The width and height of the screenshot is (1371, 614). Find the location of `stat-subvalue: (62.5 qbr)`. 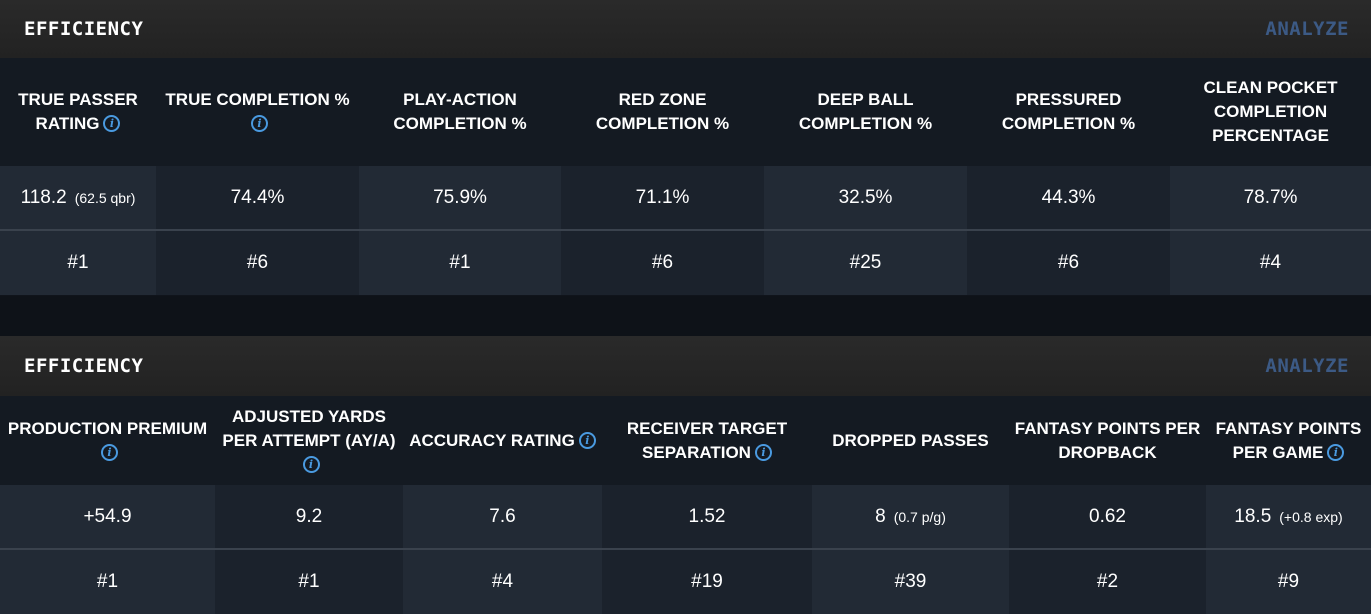

stat-subvalue: (62.5 qbr) is located at coordinates (105, 197).